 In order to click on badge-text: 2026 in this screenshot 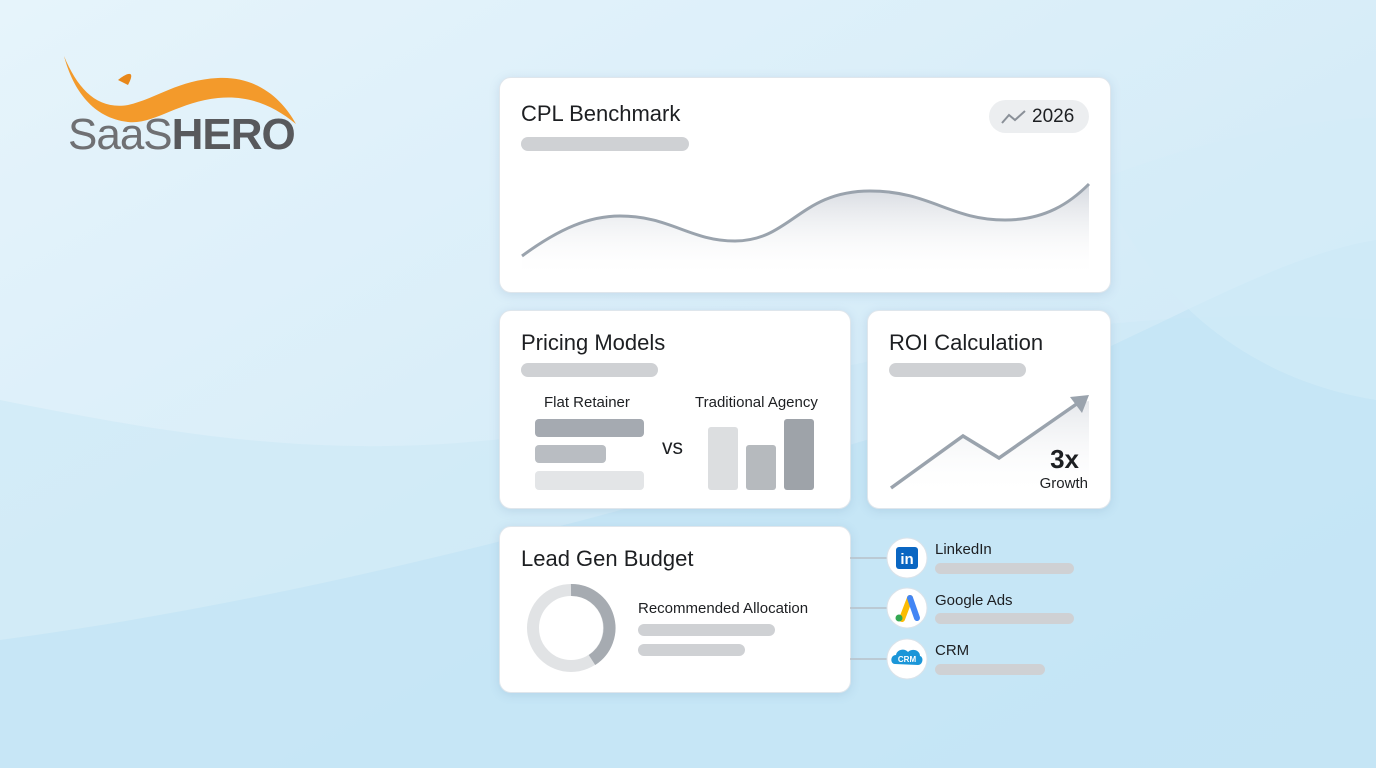, I will do `click(1053, 116)`.